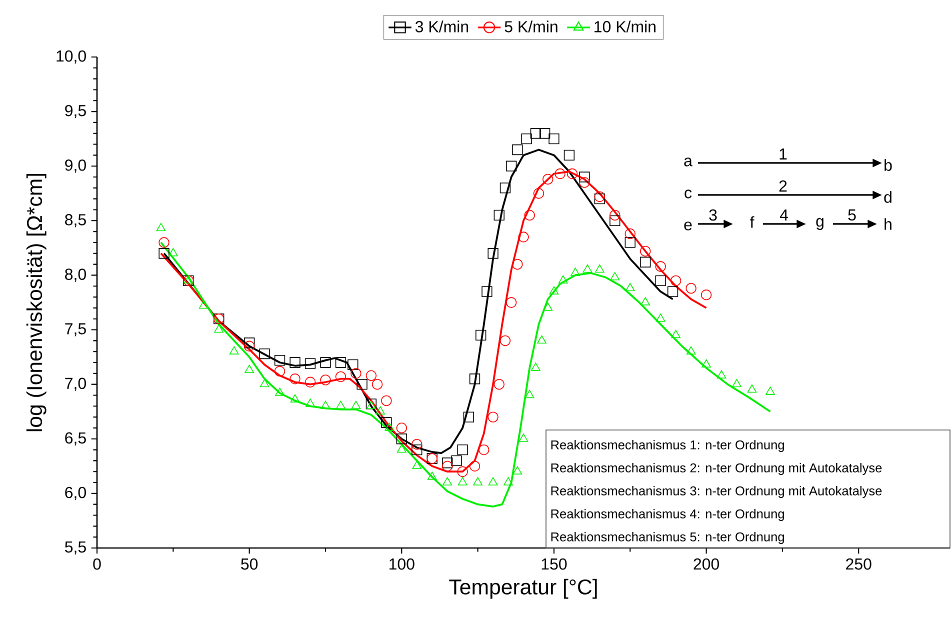 This screenshot has width=952, height=634. Describe the element at coordinates (820, 224) in the screenshot. I see `annotation: g` at that location.